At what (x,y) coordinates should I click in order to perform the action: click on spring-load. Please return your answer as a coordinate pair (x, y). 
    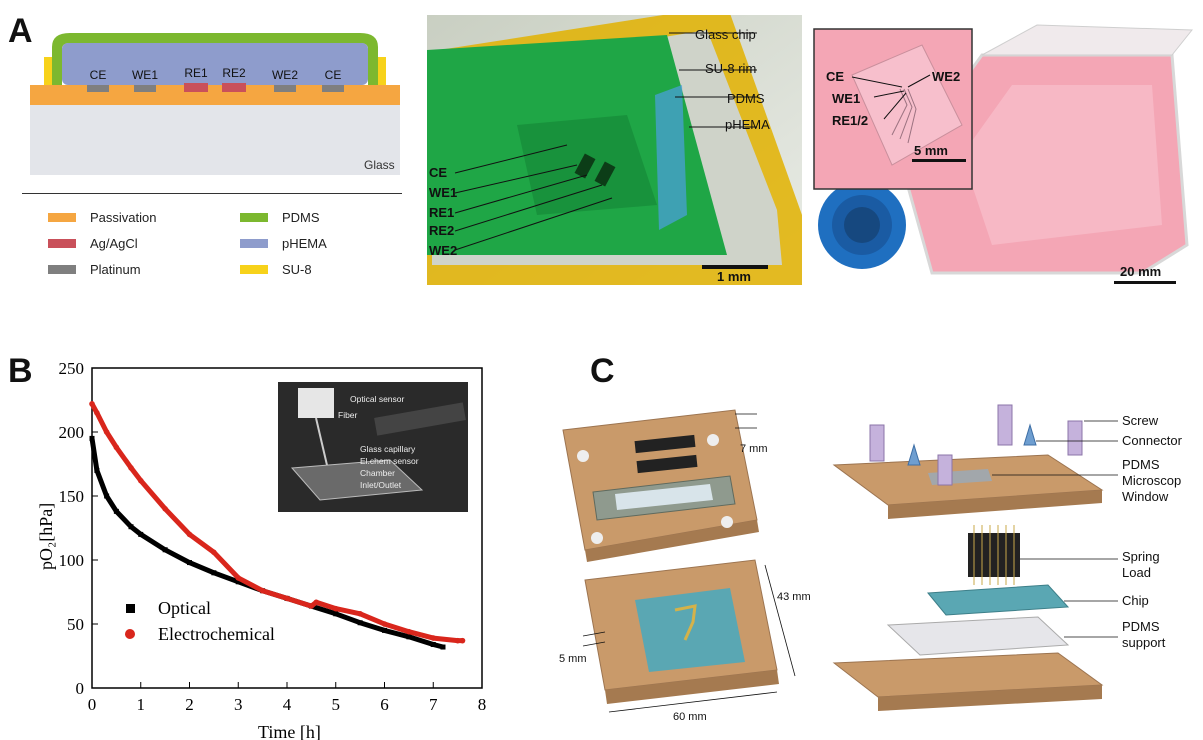
    Looking at the image, I should click on (994, 555).